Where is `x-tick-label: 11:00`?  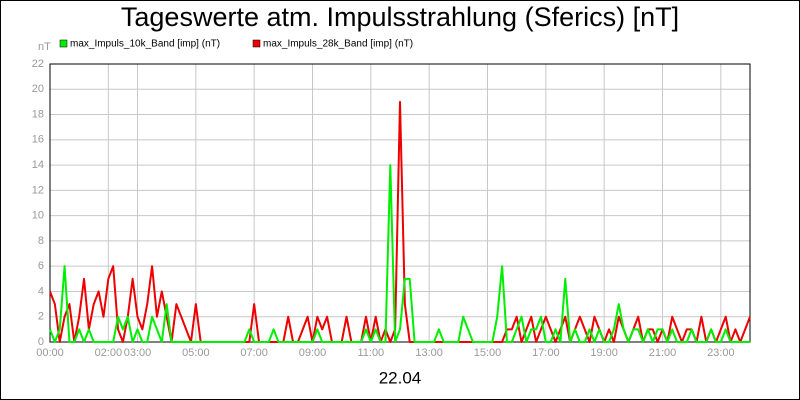
x-tick-label: 11:00 is located at coordinates (370, 353).